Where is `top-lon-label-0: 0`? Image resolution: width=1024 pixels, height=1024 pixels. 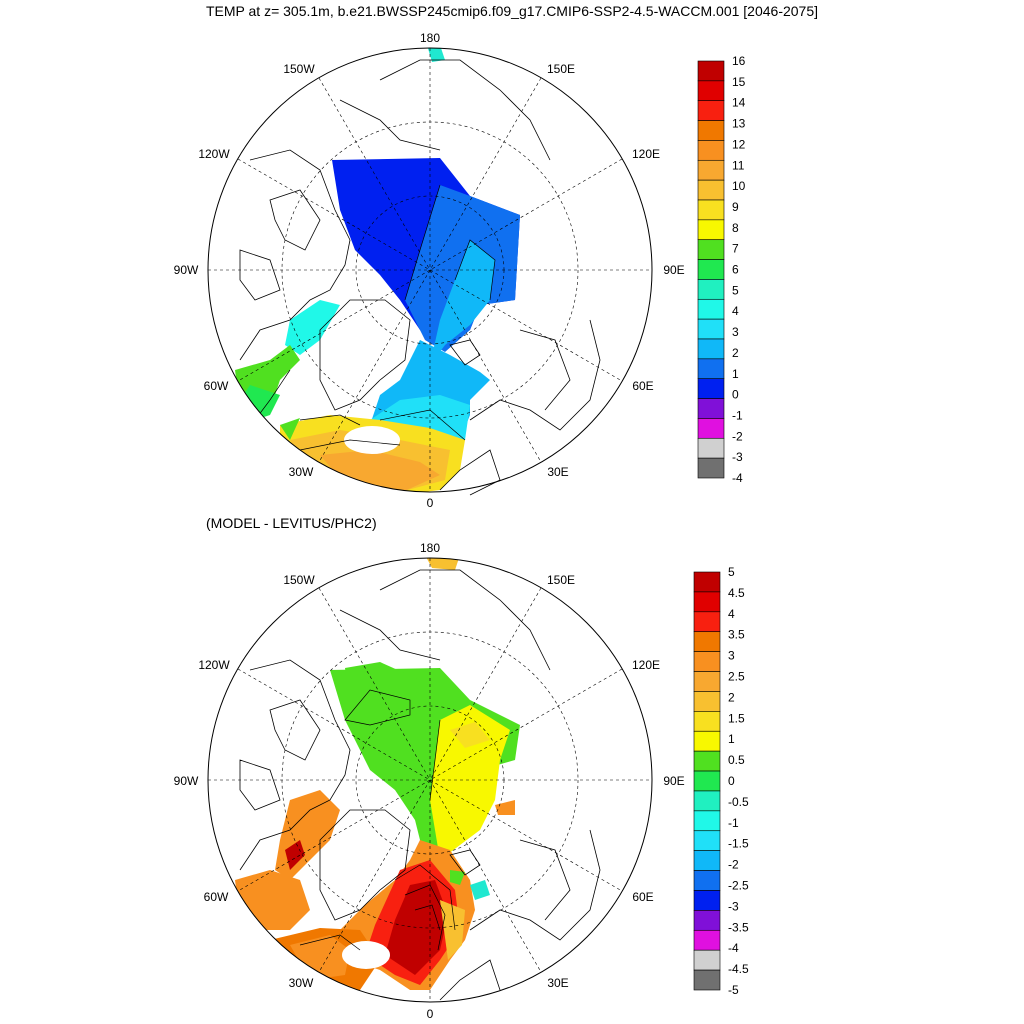
top-lon-label-0: 0 is located at coordinates (430, 503).